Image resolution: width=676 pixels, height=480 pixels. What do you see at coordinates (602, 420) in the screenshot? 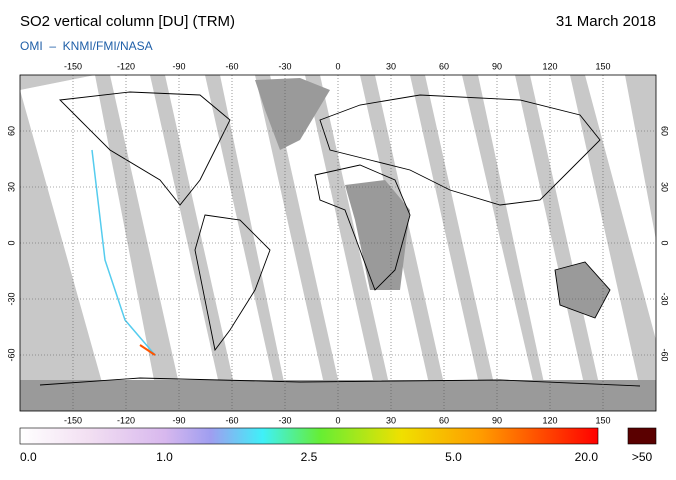
I see `lon-label-bottom: 150` at bounding box center [602, 420].